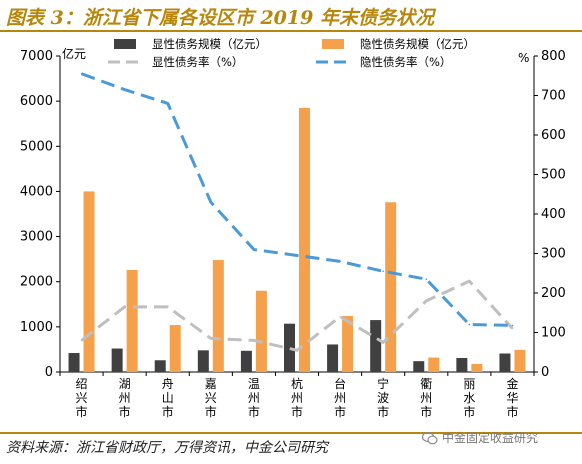 The image size is (582, 464). Describe the element at coordinates (553, 135) in the screenshot. I see `right-tick-label: 600` at that location.